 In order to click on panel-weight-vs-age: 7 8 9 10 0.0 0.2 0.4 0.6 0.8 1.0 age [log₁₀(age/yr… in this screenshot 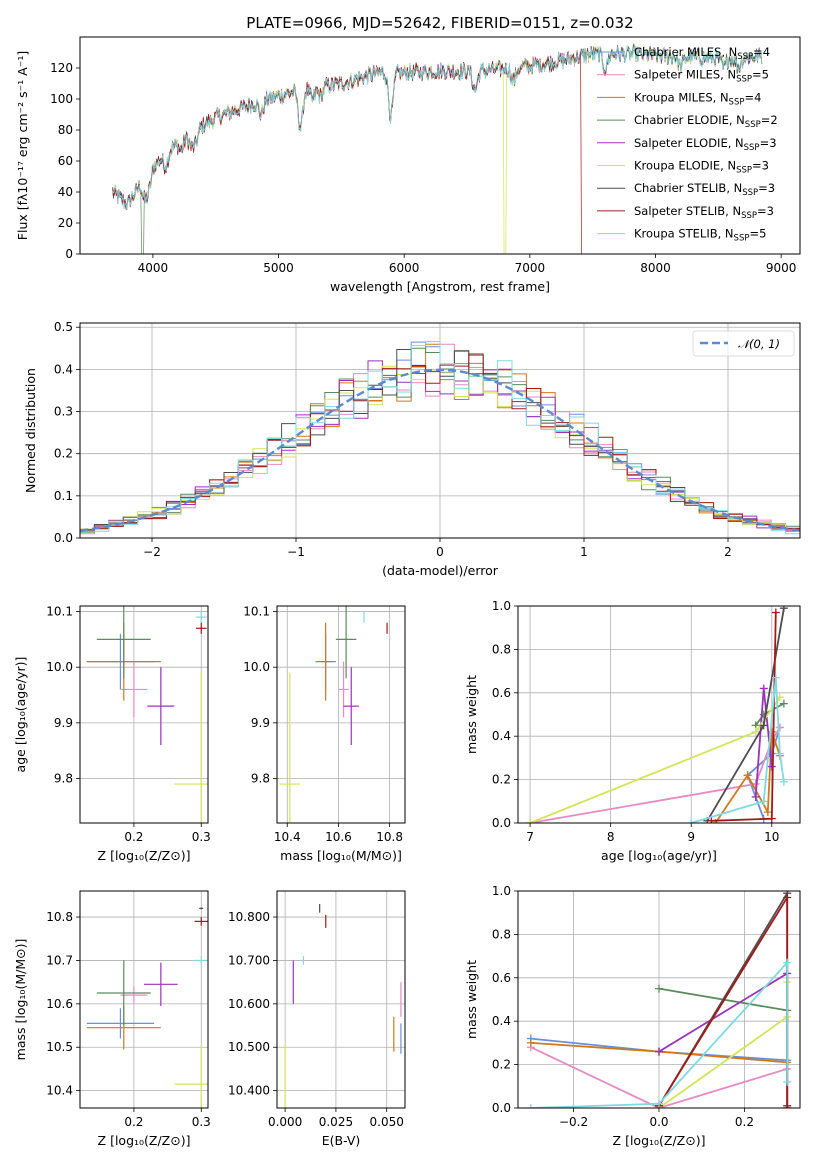, I will do `click(632, 731)`.